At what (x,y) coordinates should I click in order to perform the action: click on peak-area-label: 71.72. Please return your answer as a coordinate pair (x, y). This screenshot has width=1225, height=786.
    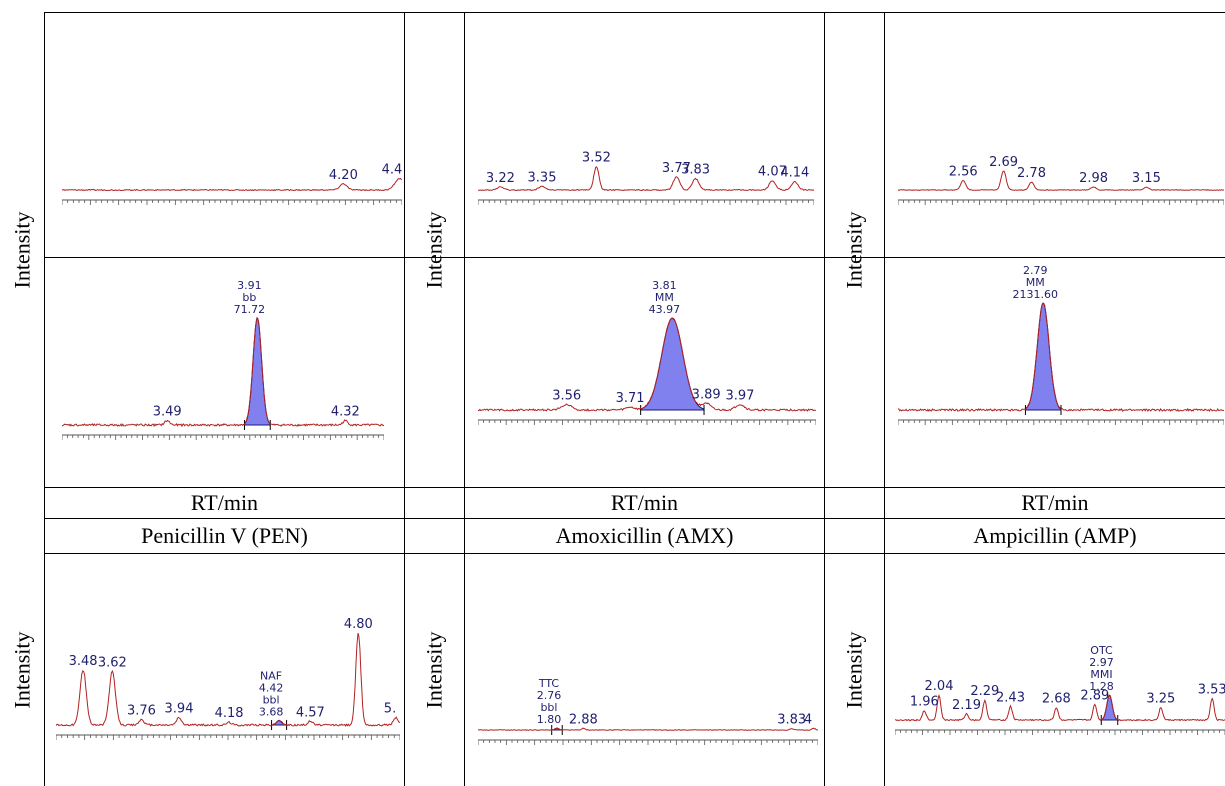
    Looking at the image, I should click on (250, 309).